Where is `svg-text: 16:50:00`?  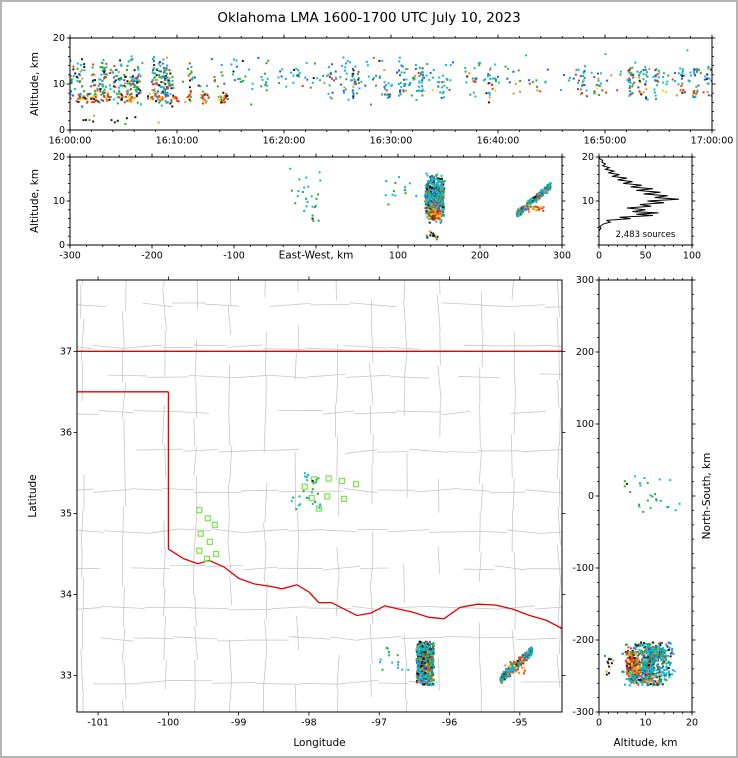 svg-text: 16:50:00 is located at coordinates (605, 141).